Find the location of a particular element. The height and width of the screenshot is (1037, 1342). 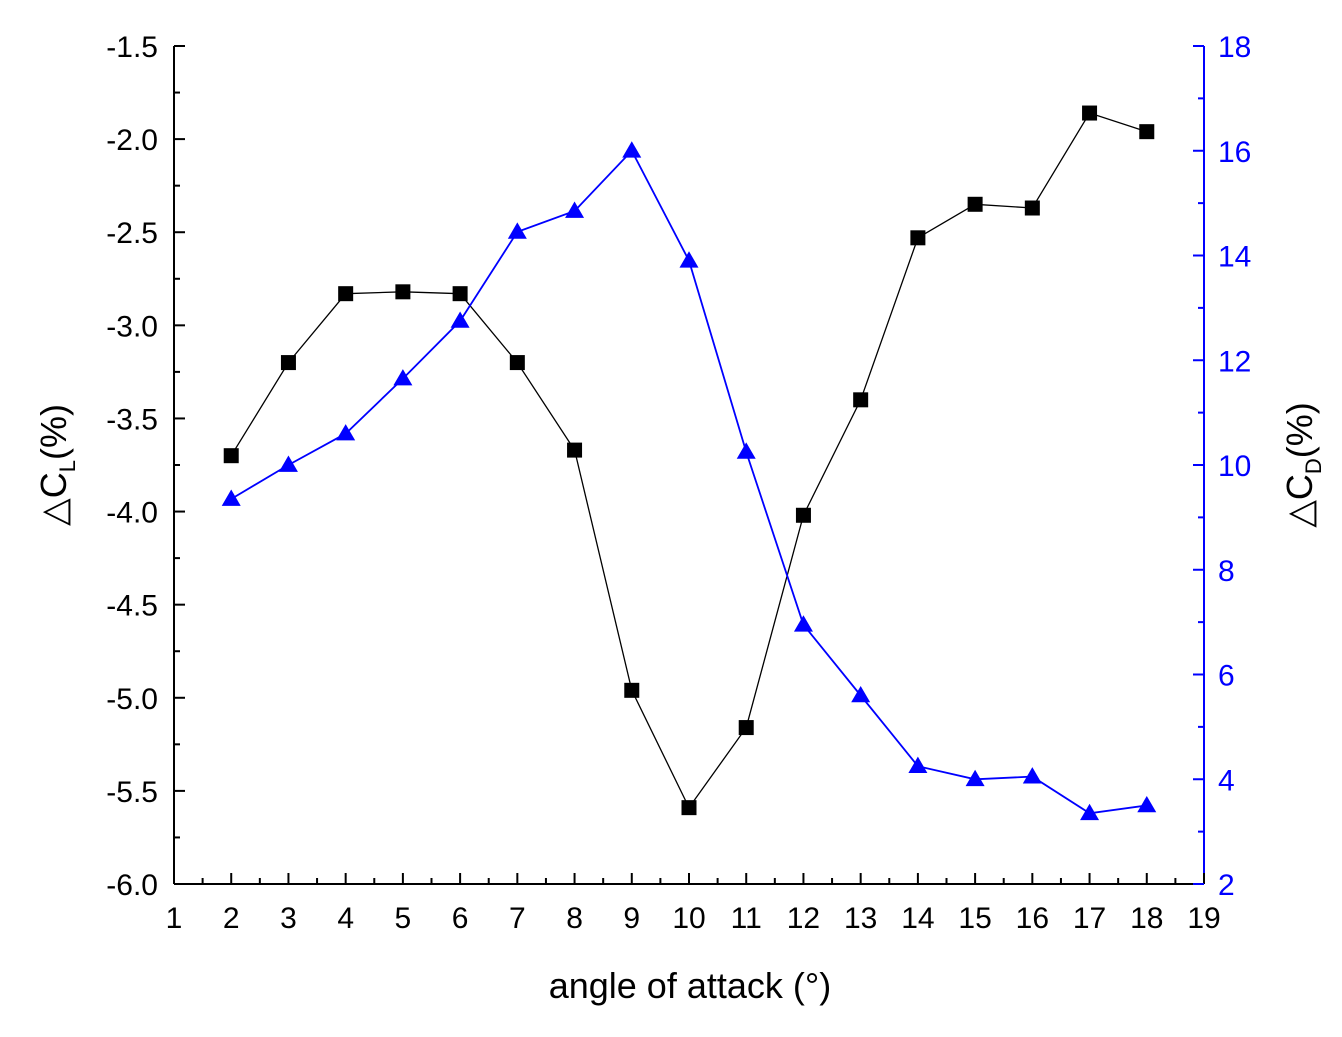

right-y-tick-label: 8 is located at coordinates (1226, 571).